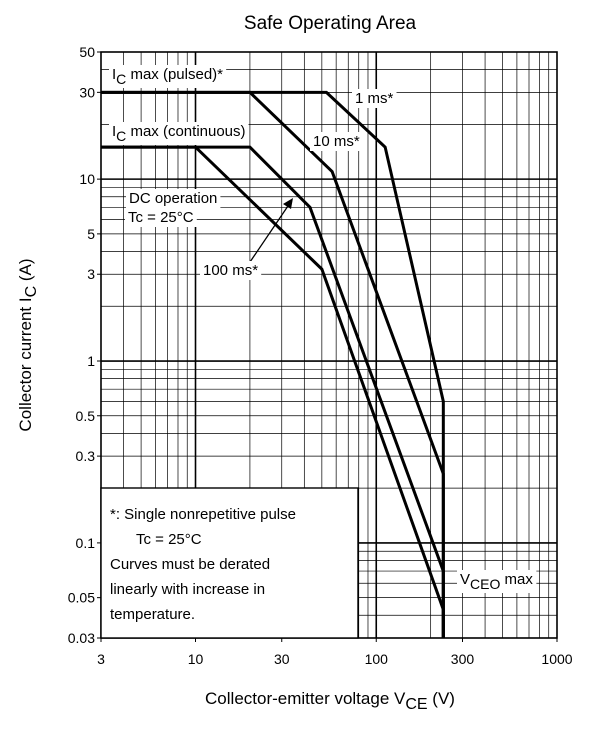 This screenshot has height=731, width=592. I want to click on series-label: 10 ms*, so click(336, 141).